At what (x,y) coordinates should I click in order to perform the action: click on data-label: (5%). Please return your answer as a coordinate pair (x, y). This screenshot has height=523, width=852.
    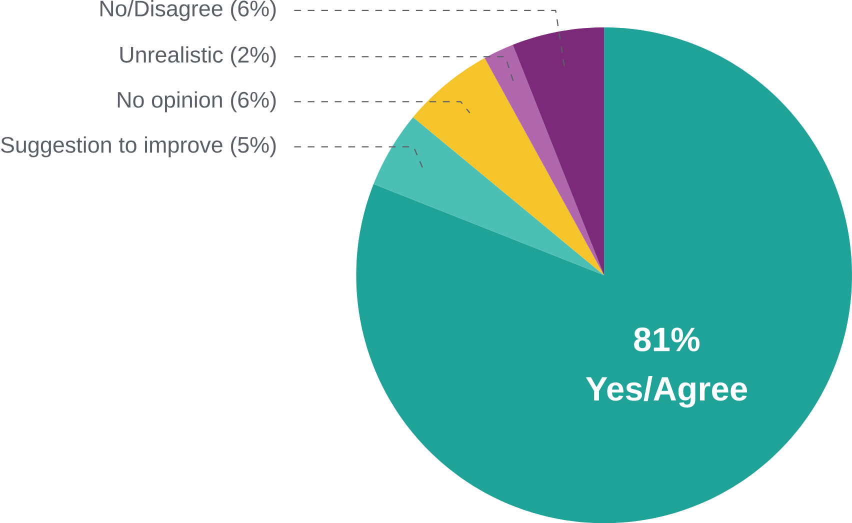
    Looking at the image, I should click on (253, 147).